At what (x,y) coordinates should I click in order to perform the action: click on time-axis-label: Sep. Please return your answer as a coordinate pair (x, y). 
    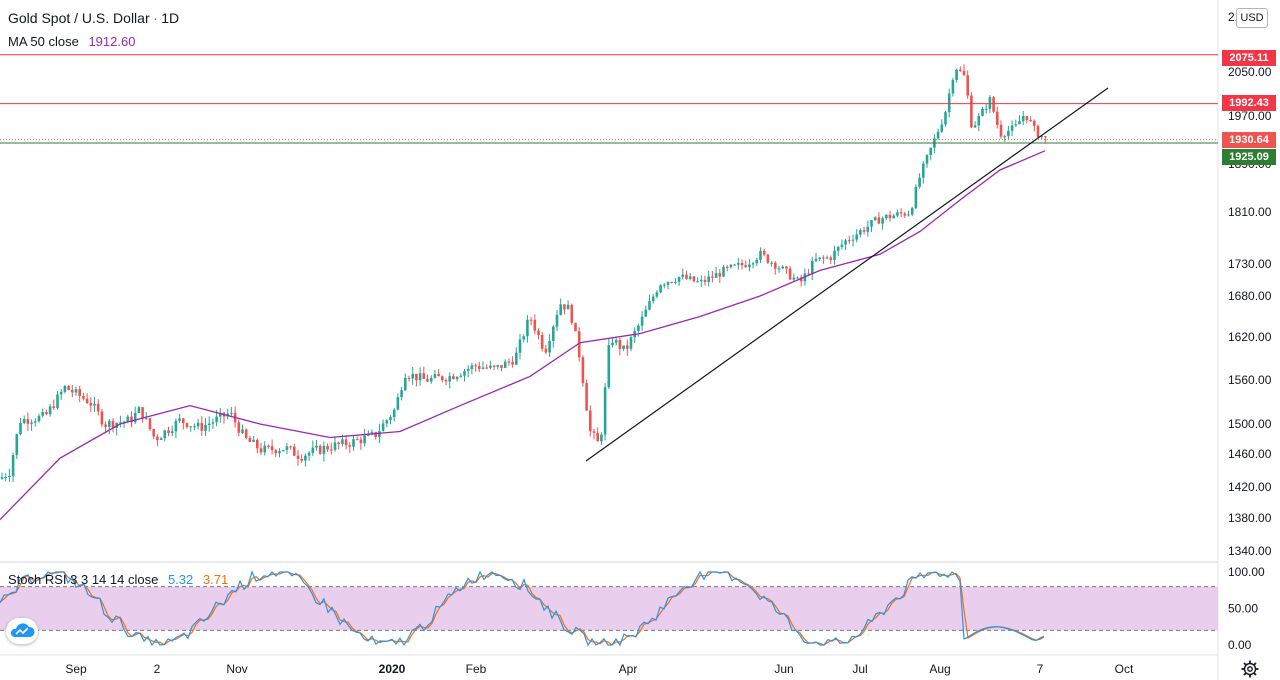
    Looking at the image, I should click on (76, 669).